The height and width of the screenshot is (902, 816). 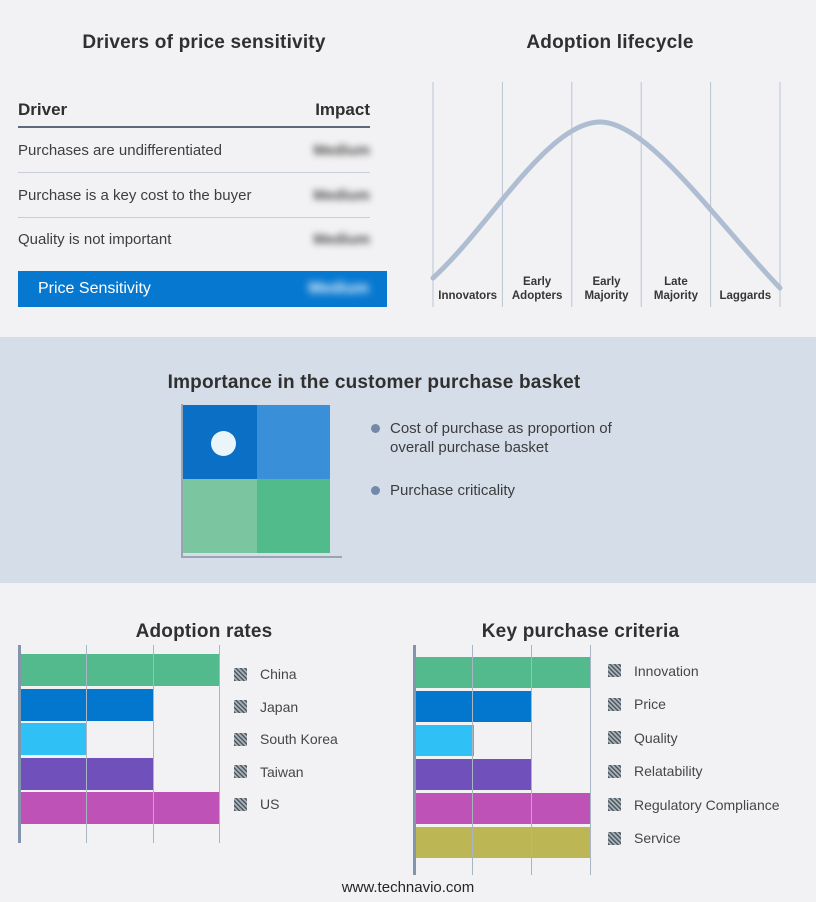 What do you see at coordinates (537, 289) in the screenshot?
I see `stage-label-early-adopters: Early Adopters` at bounding box center [537, 289].